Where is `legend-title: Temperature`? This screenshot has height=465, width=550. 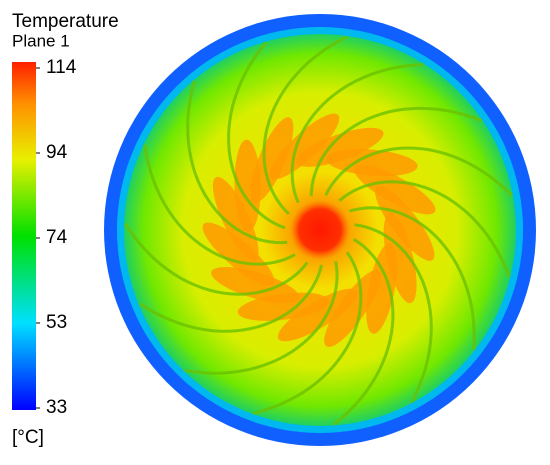
legend-title: Temperature is located at coordinates (65, 21).